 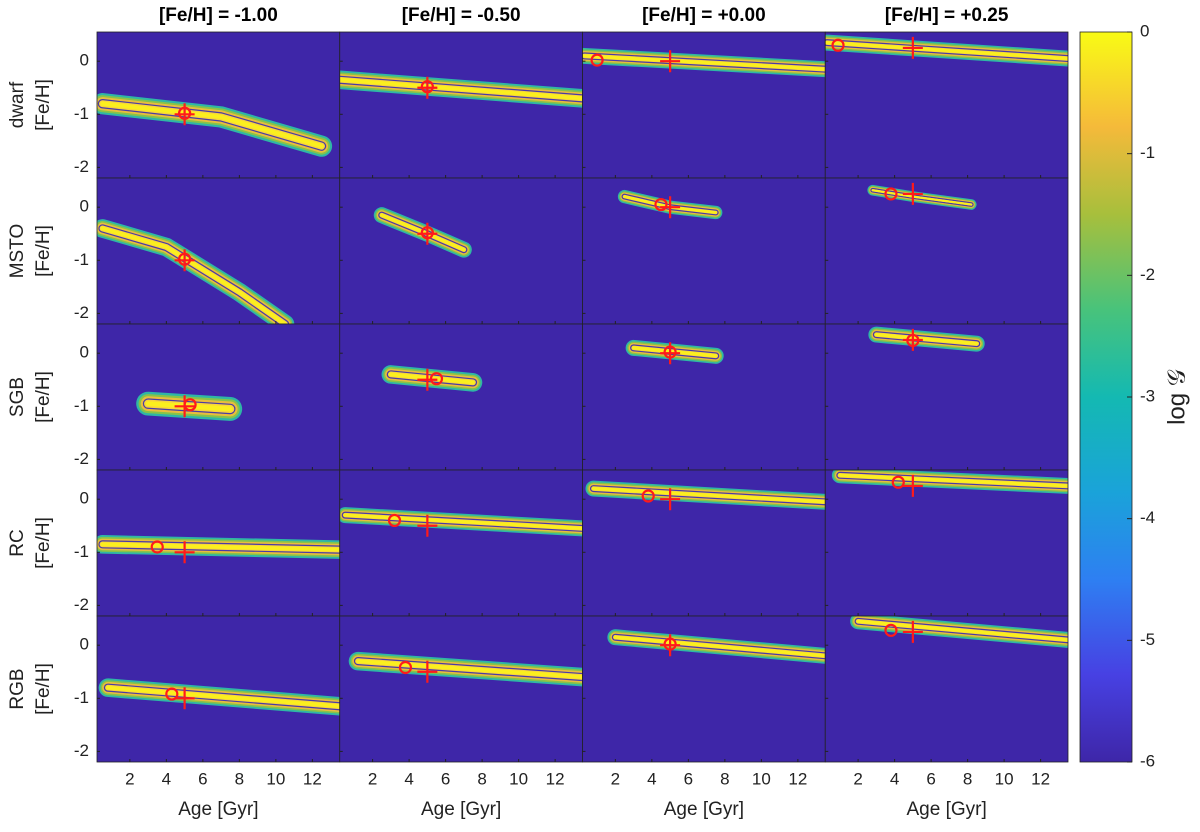 I want to click on row-label: RGB, so click(x=17, y=688).